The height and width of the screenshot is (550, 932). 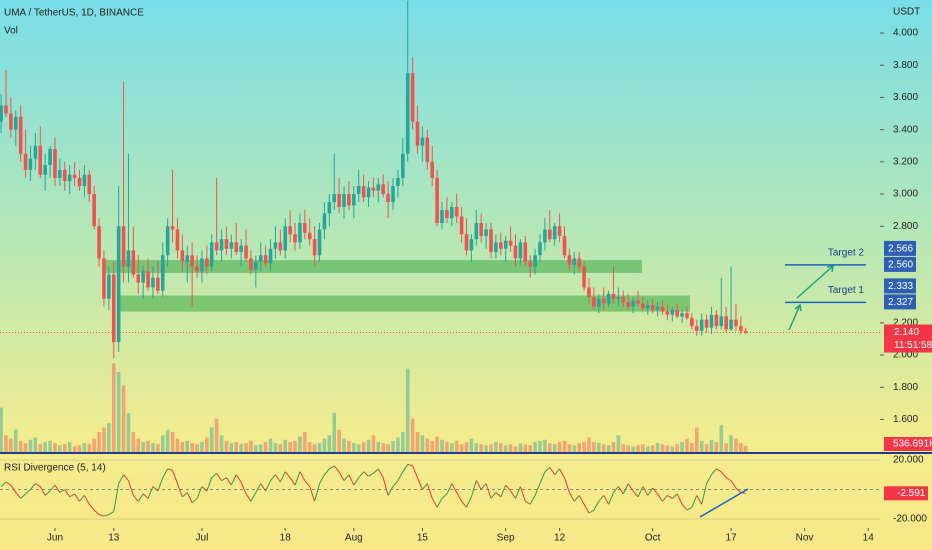 I want to click on divergence-line, so click(x=724, y=503).